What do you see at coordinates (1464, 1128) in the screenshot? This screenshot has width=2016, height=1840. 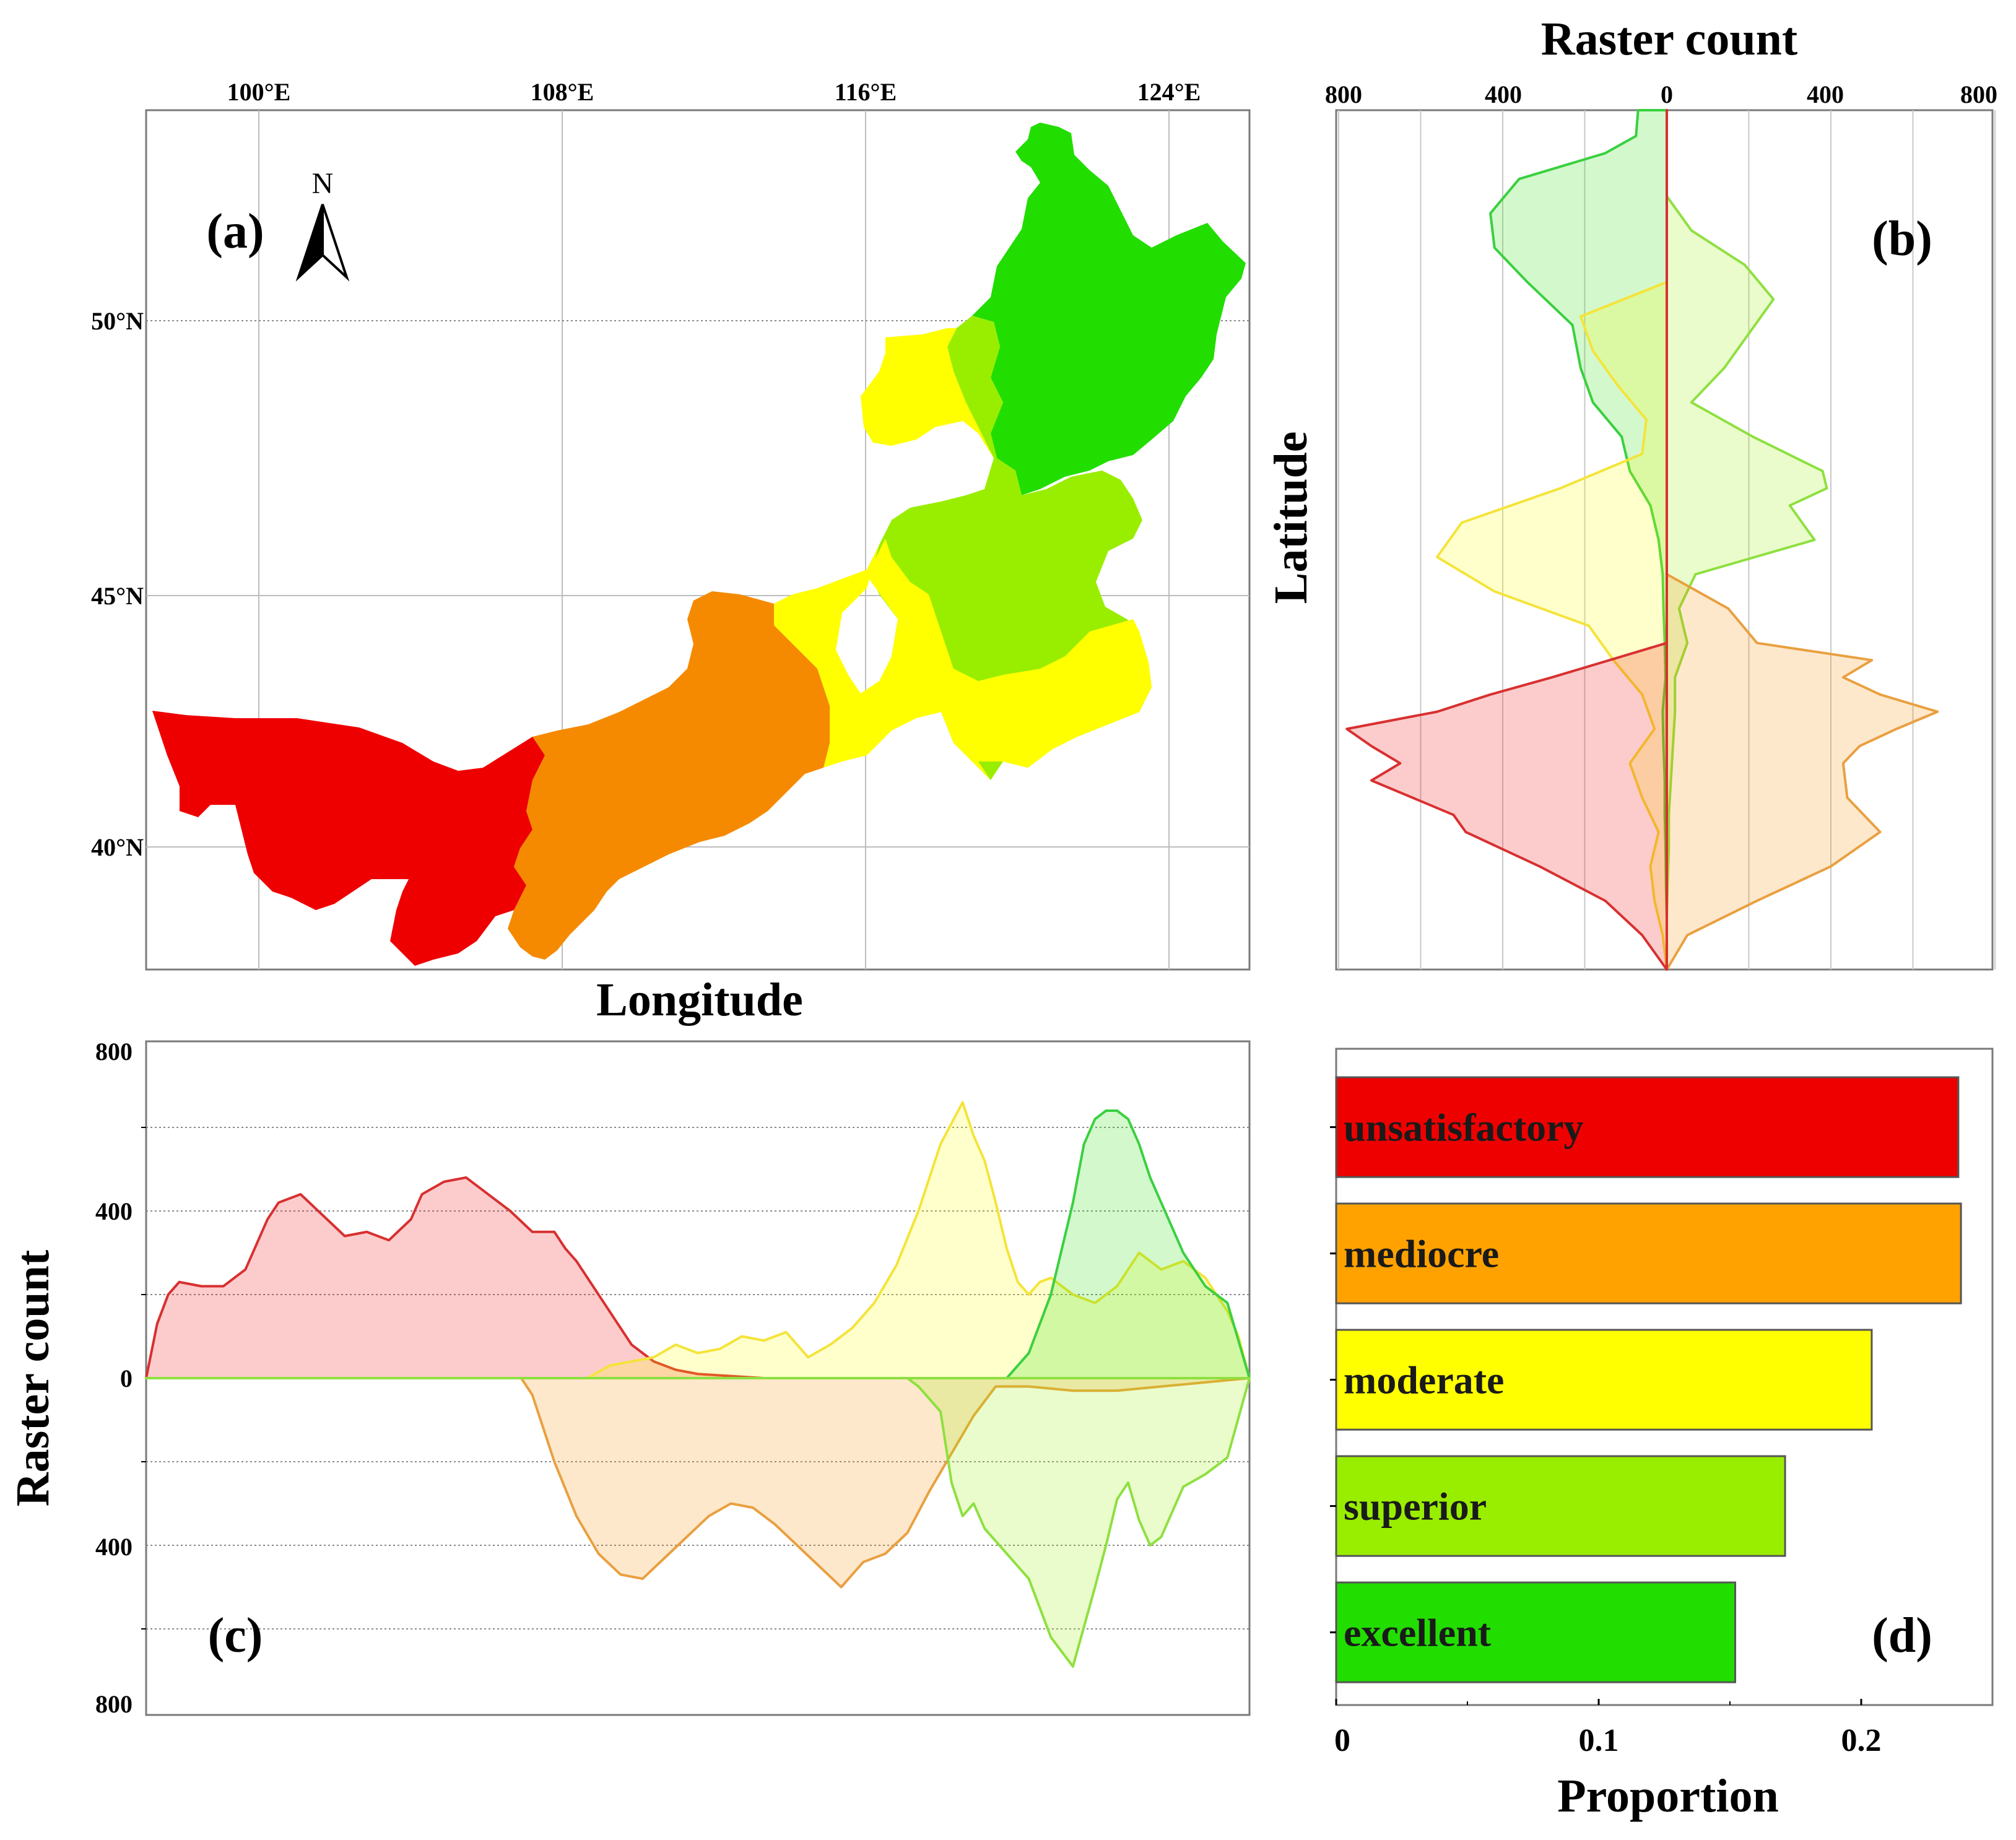 I see `bar-label-unsatisfactory: unsatisfactory` at bounding box center [1464, 1128].